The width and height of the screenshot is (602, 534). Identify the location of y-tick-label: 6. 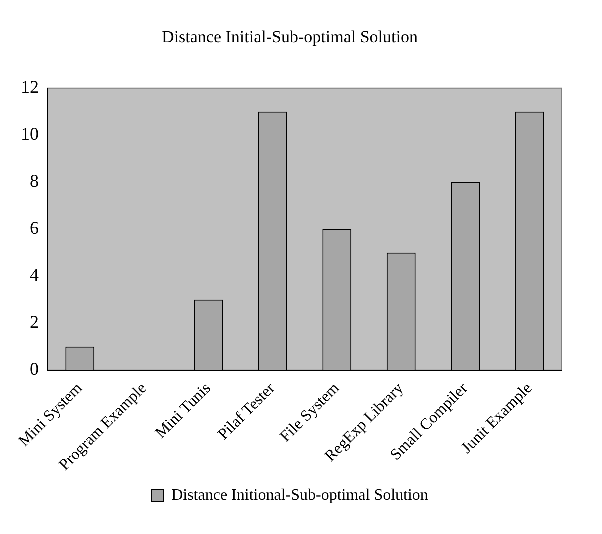
(34, 228).